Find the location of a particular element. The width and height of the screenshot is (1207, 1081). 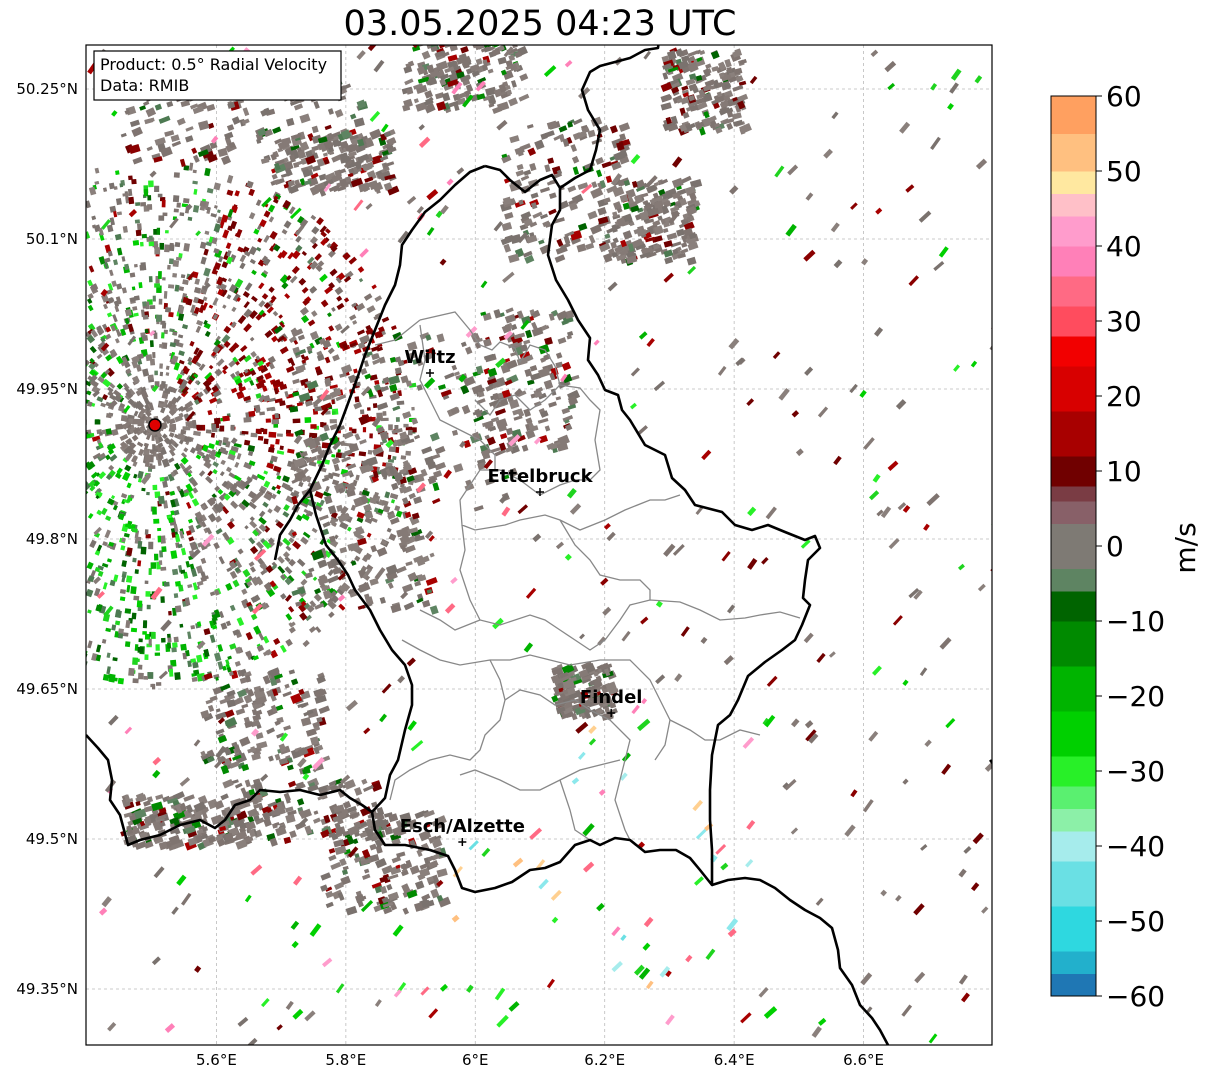

colorbar-tick-label: −20 is located at coordinates (1135, 696).